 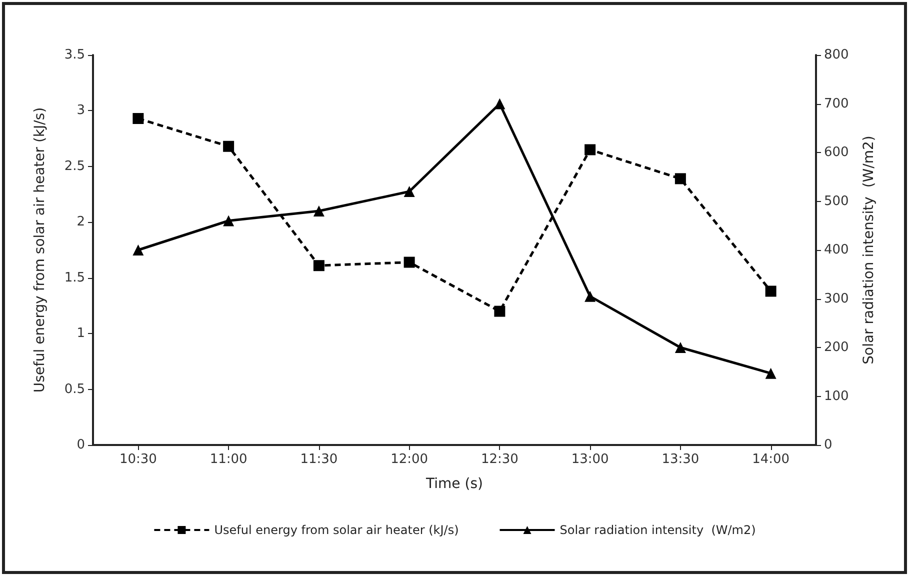 What do you see at coordinates (74, 55) in the screenshot?
I see `y-tick-label: 3.5` at bounding box center [74, 55].